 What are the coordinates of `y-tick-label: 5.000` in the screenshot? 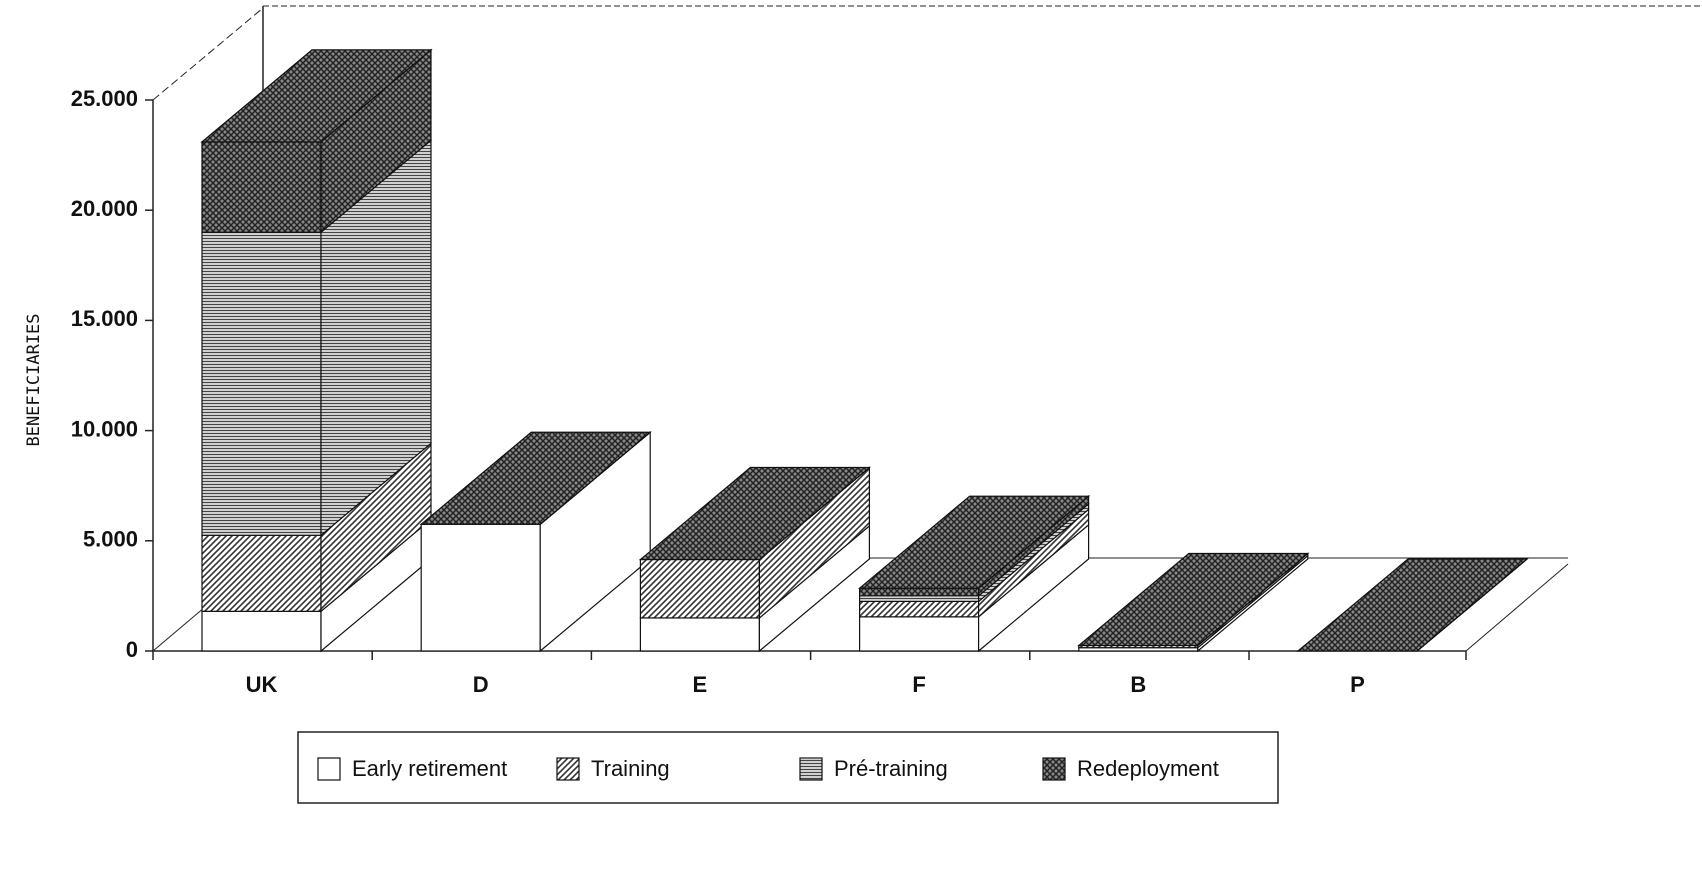 It's located at (110, 539).